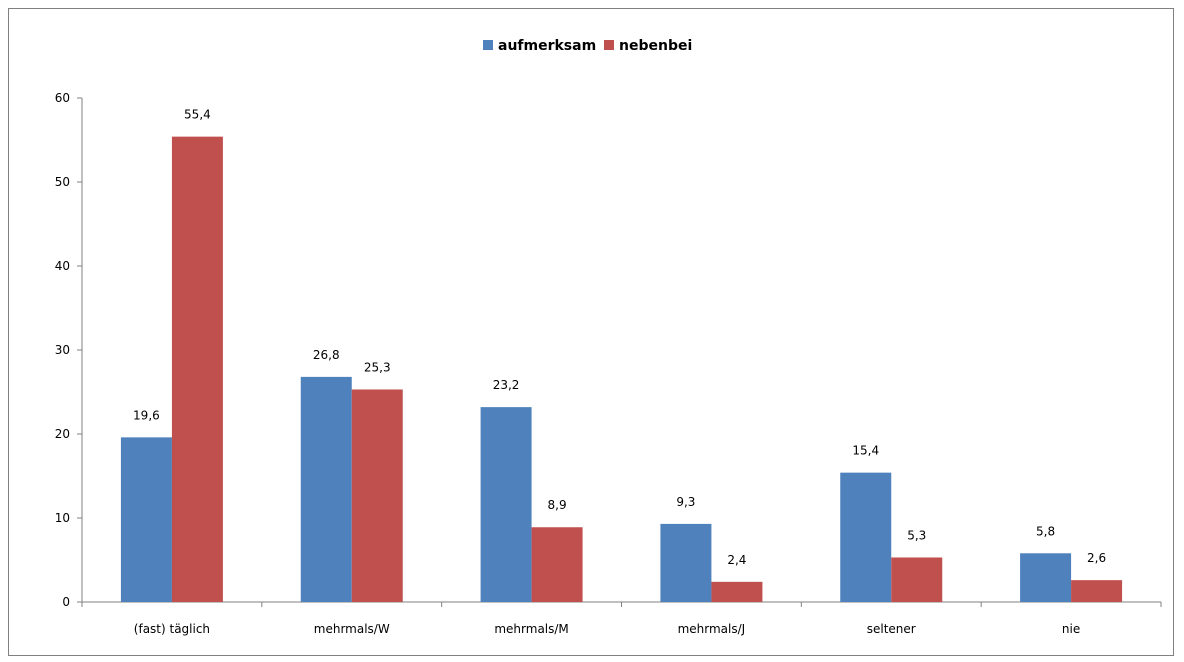 The width and height of the screenshot is (1184, 662). I want to click on x-tick-label: mehrmals/M, so click(531, 629).